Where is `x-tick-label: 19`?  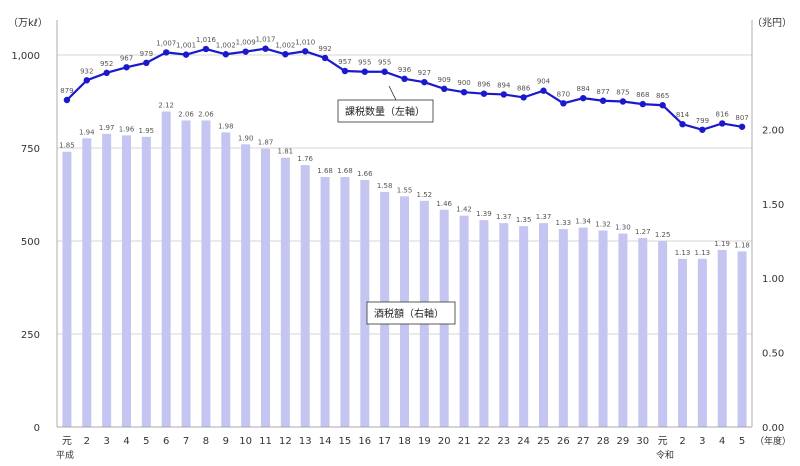 x-tick-label: 19 is located at coordinates (424, 441).